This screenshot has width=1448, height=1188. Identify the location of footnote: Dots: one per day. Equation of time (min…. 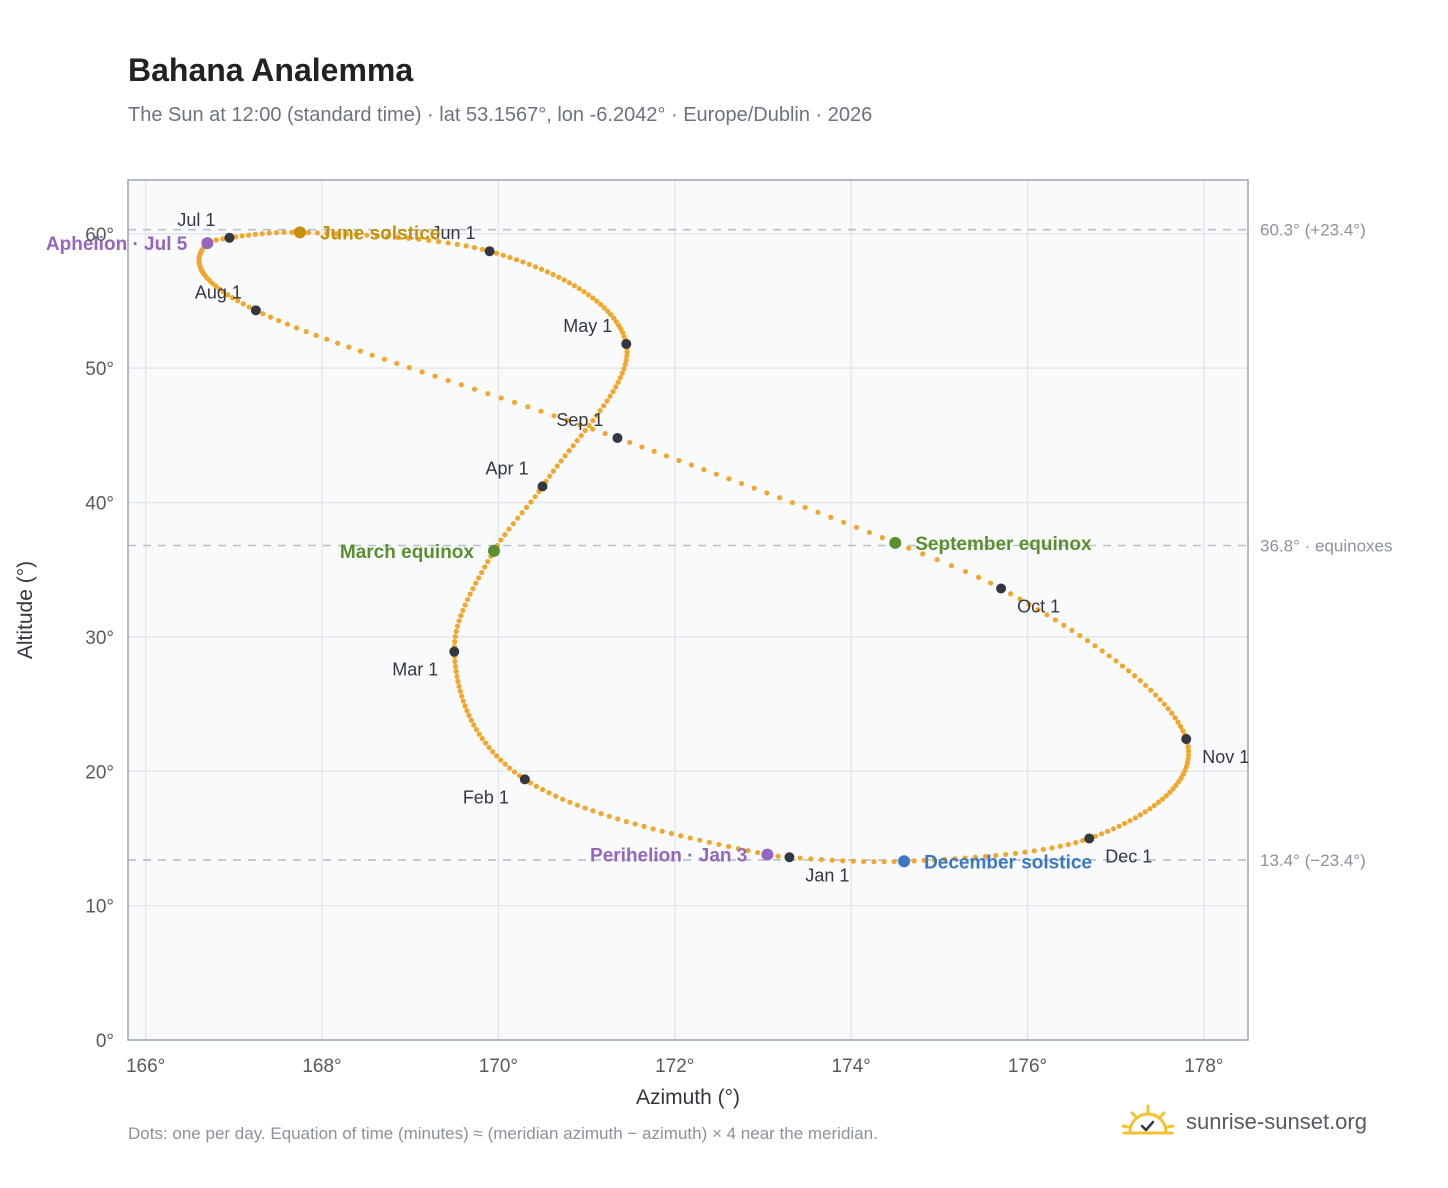
(503, 1133).